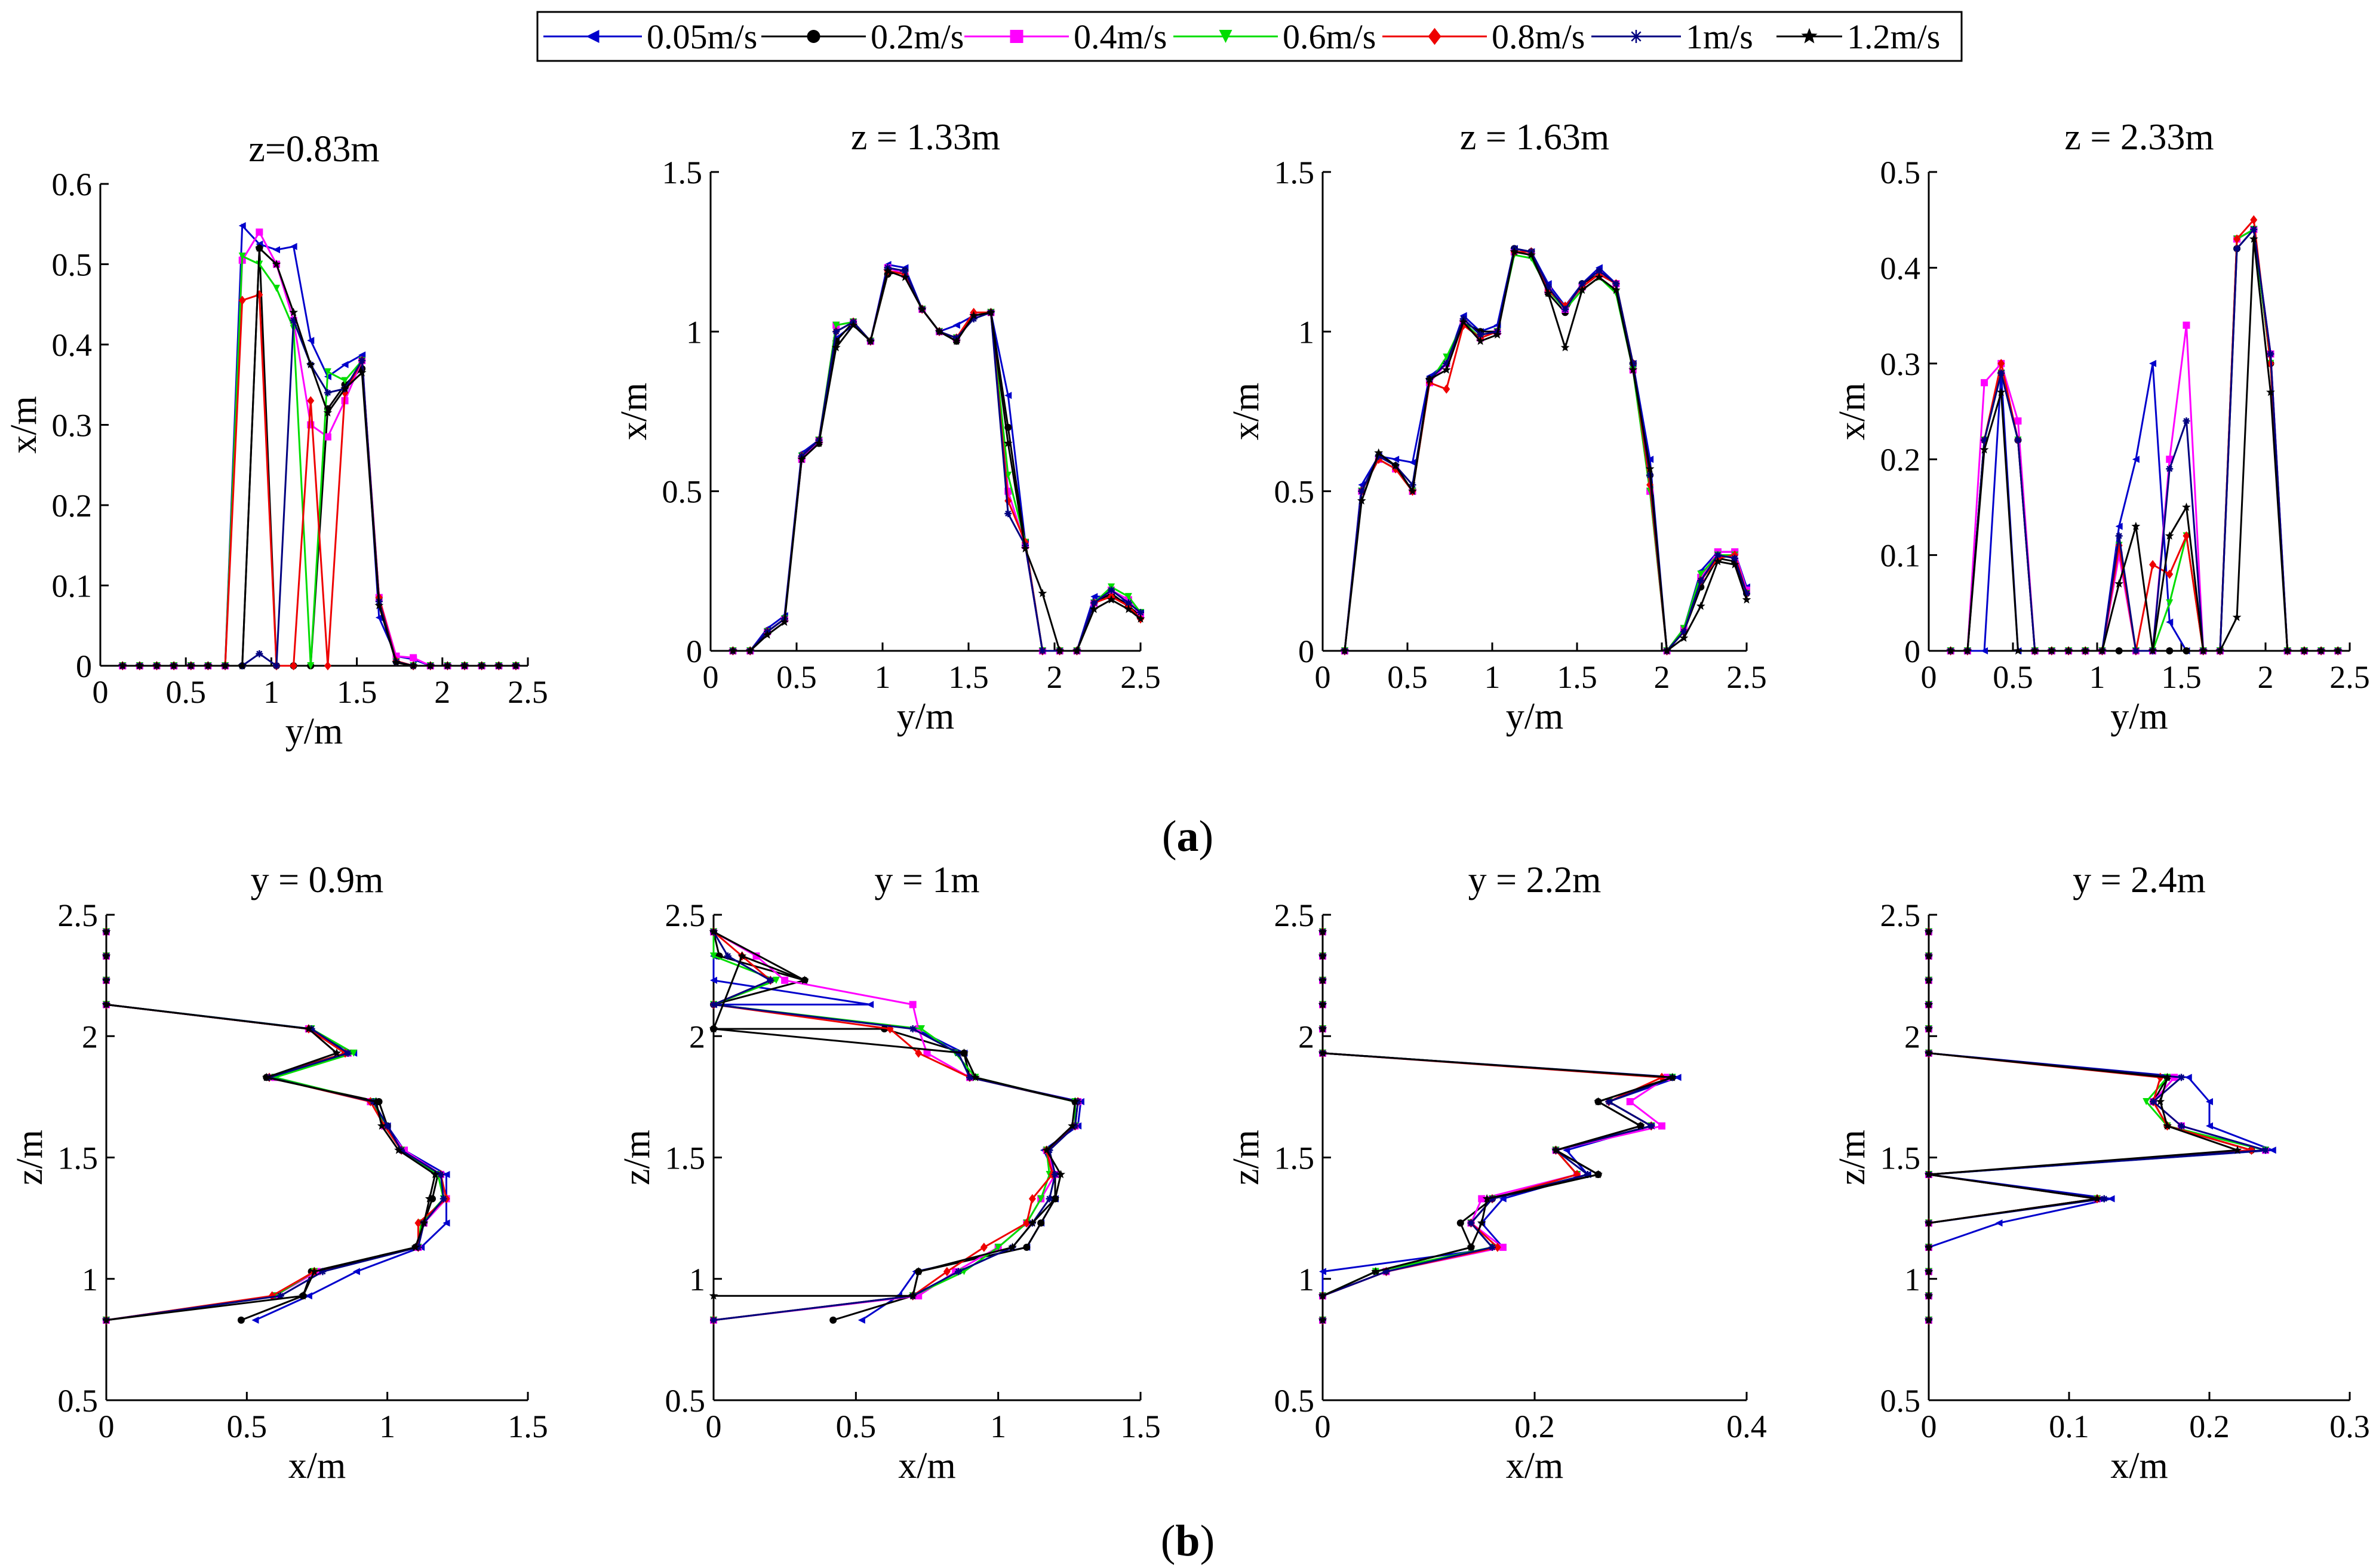  Describe the element at coordinates (1901, 460) in the screenshot. I see `y-tick-label: 0.2` at that location.